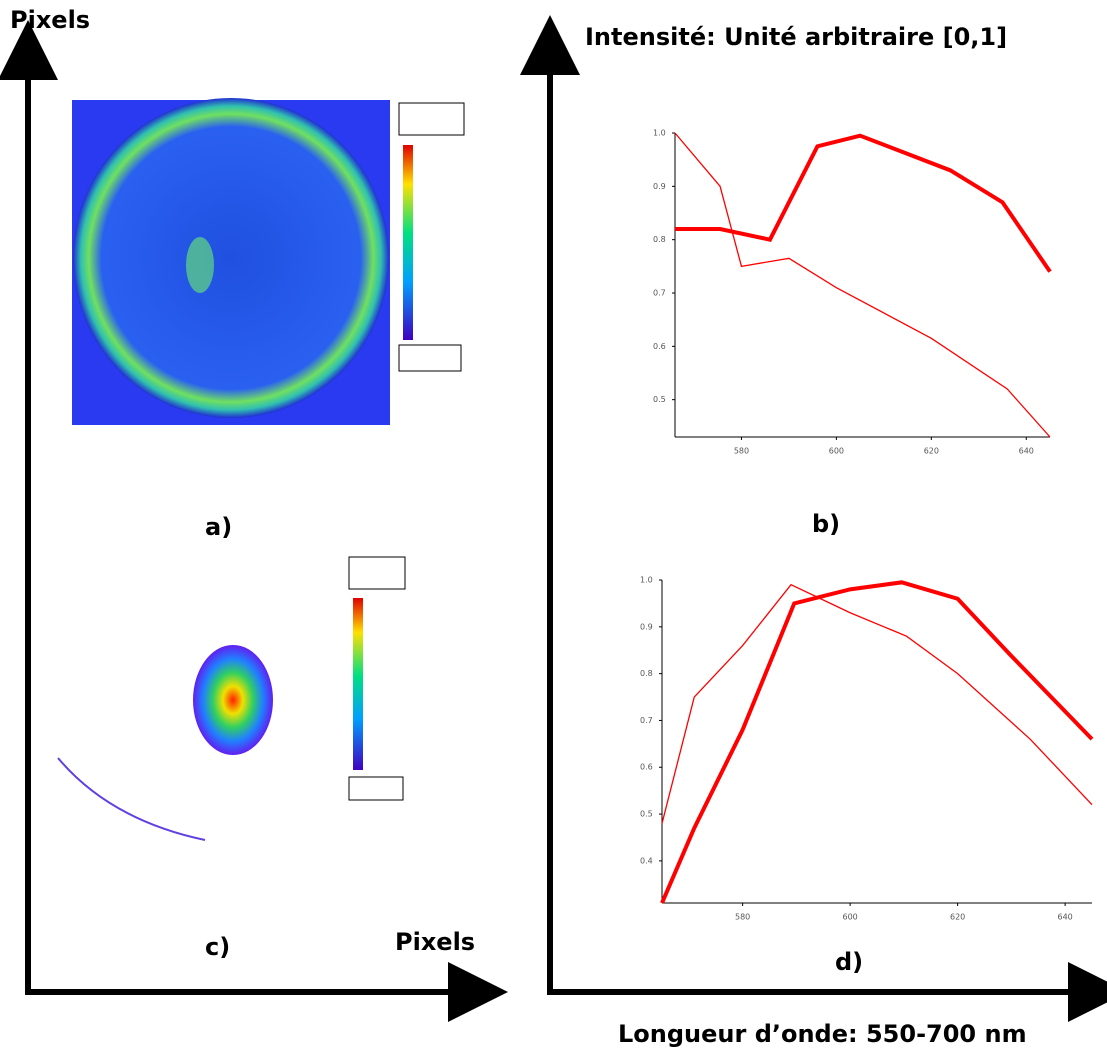  Describe the element at coordinates (231, 698) in the screenshot. I see `image-c` at that location.